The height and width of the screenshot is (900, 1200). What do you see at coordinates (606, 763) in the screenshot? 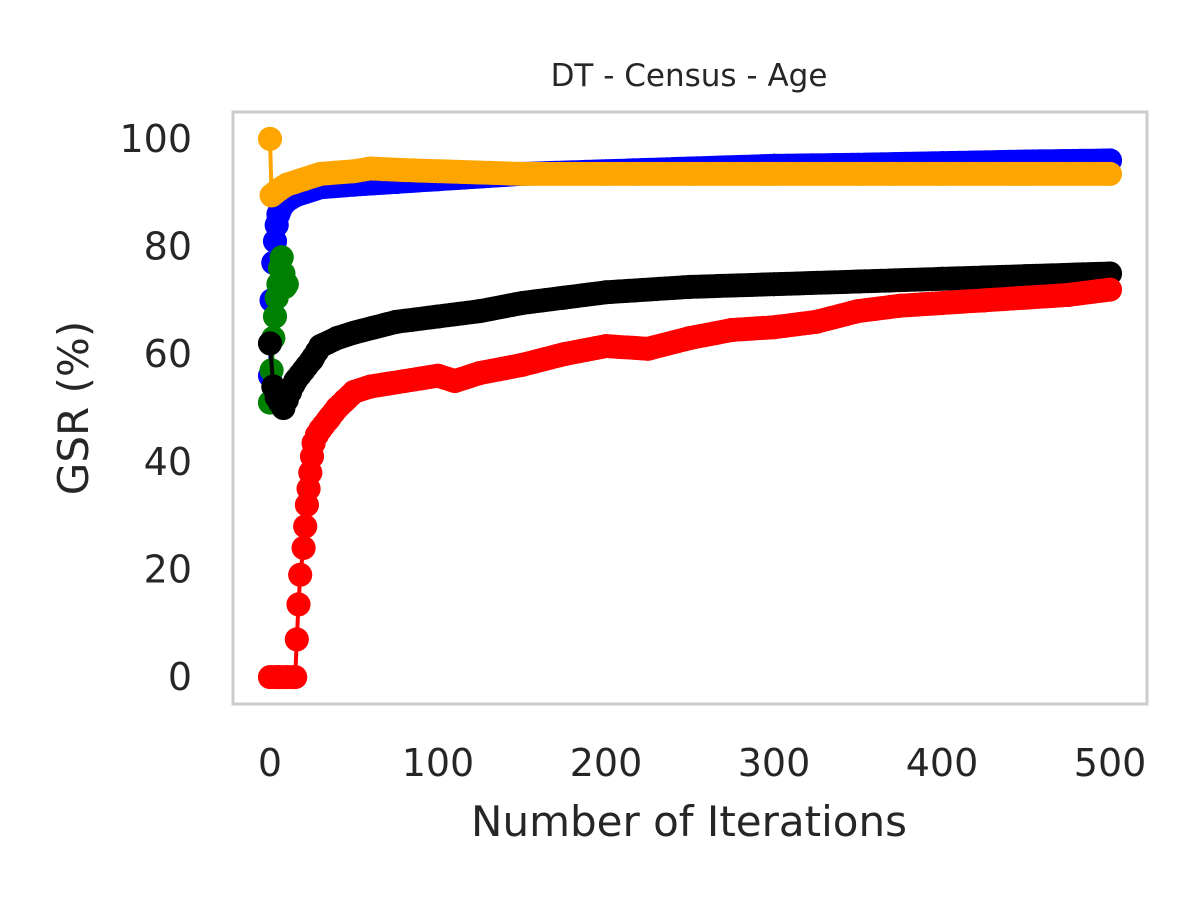
I see `x-tick-label: 200` at bounding box center [606, 763].